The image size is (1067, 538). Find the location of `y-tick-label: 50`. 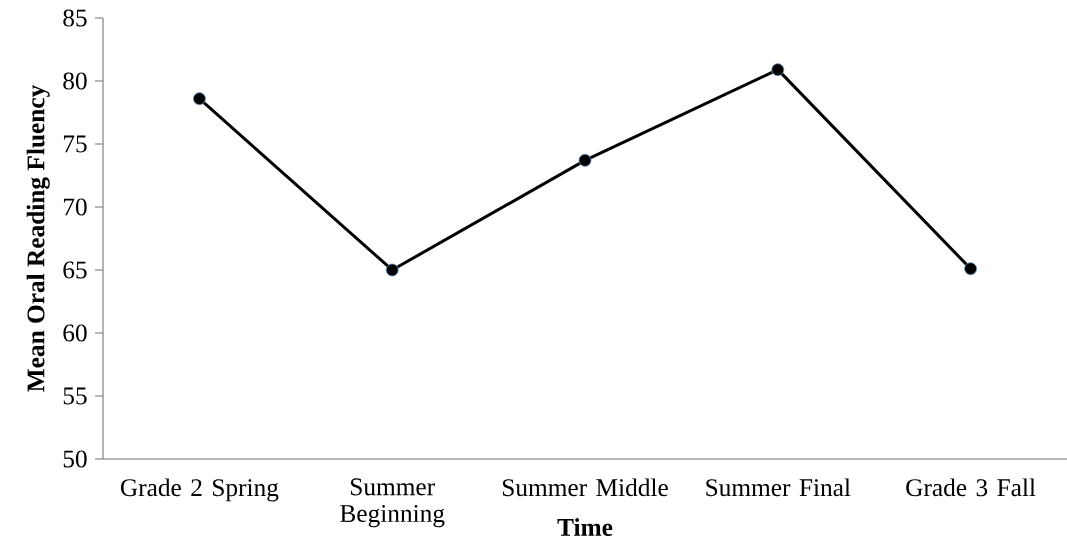

y-tick-label: 50 is located at coordinates (75, 459).